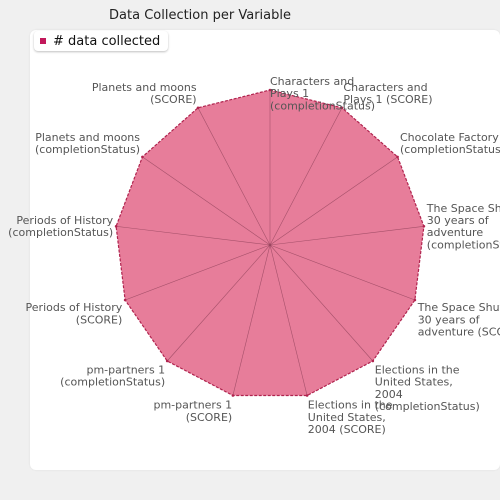  I want to click on axis-label: Planets and moons (SCORE), so click(144, 93).